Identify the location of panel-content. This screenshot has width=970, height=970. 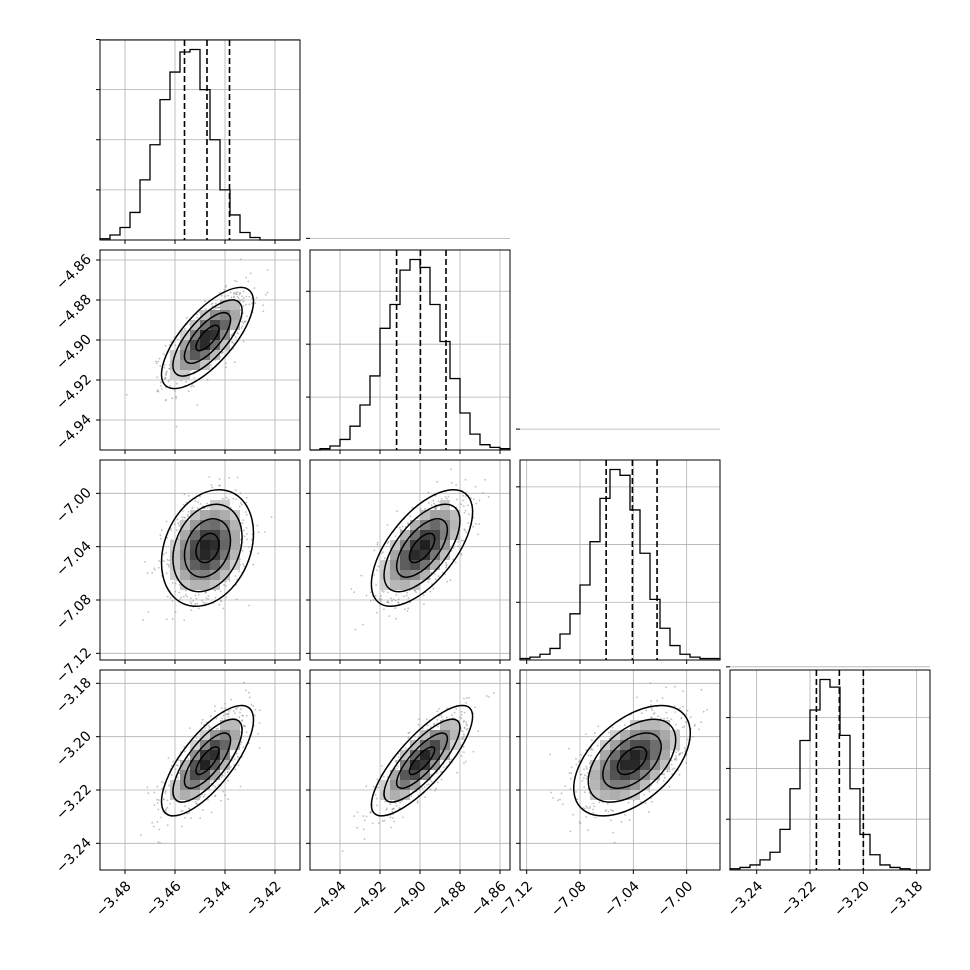
(200, 770).